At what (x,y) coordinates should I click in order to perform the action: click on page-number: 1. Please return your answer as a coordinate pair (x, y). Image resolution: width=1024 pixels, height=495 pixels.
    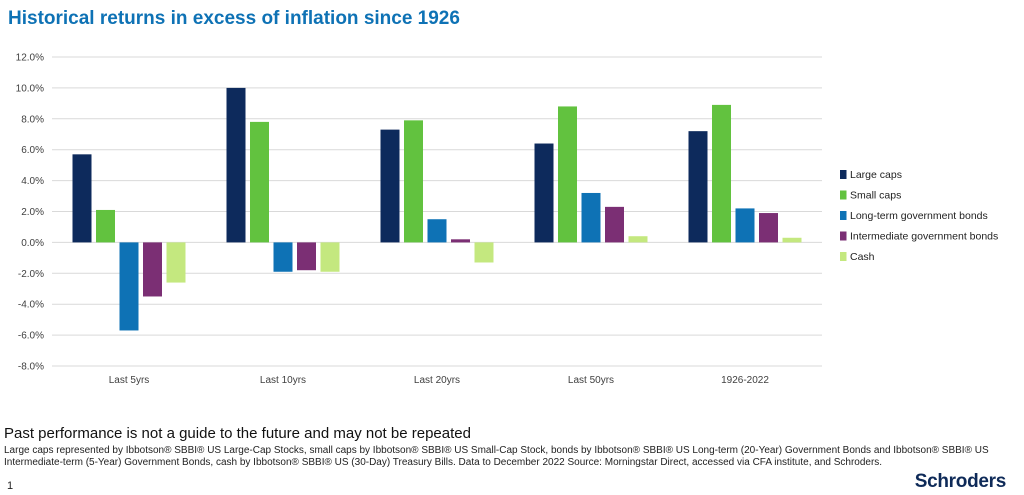
    Looking at the image, I should click on (10, 486).